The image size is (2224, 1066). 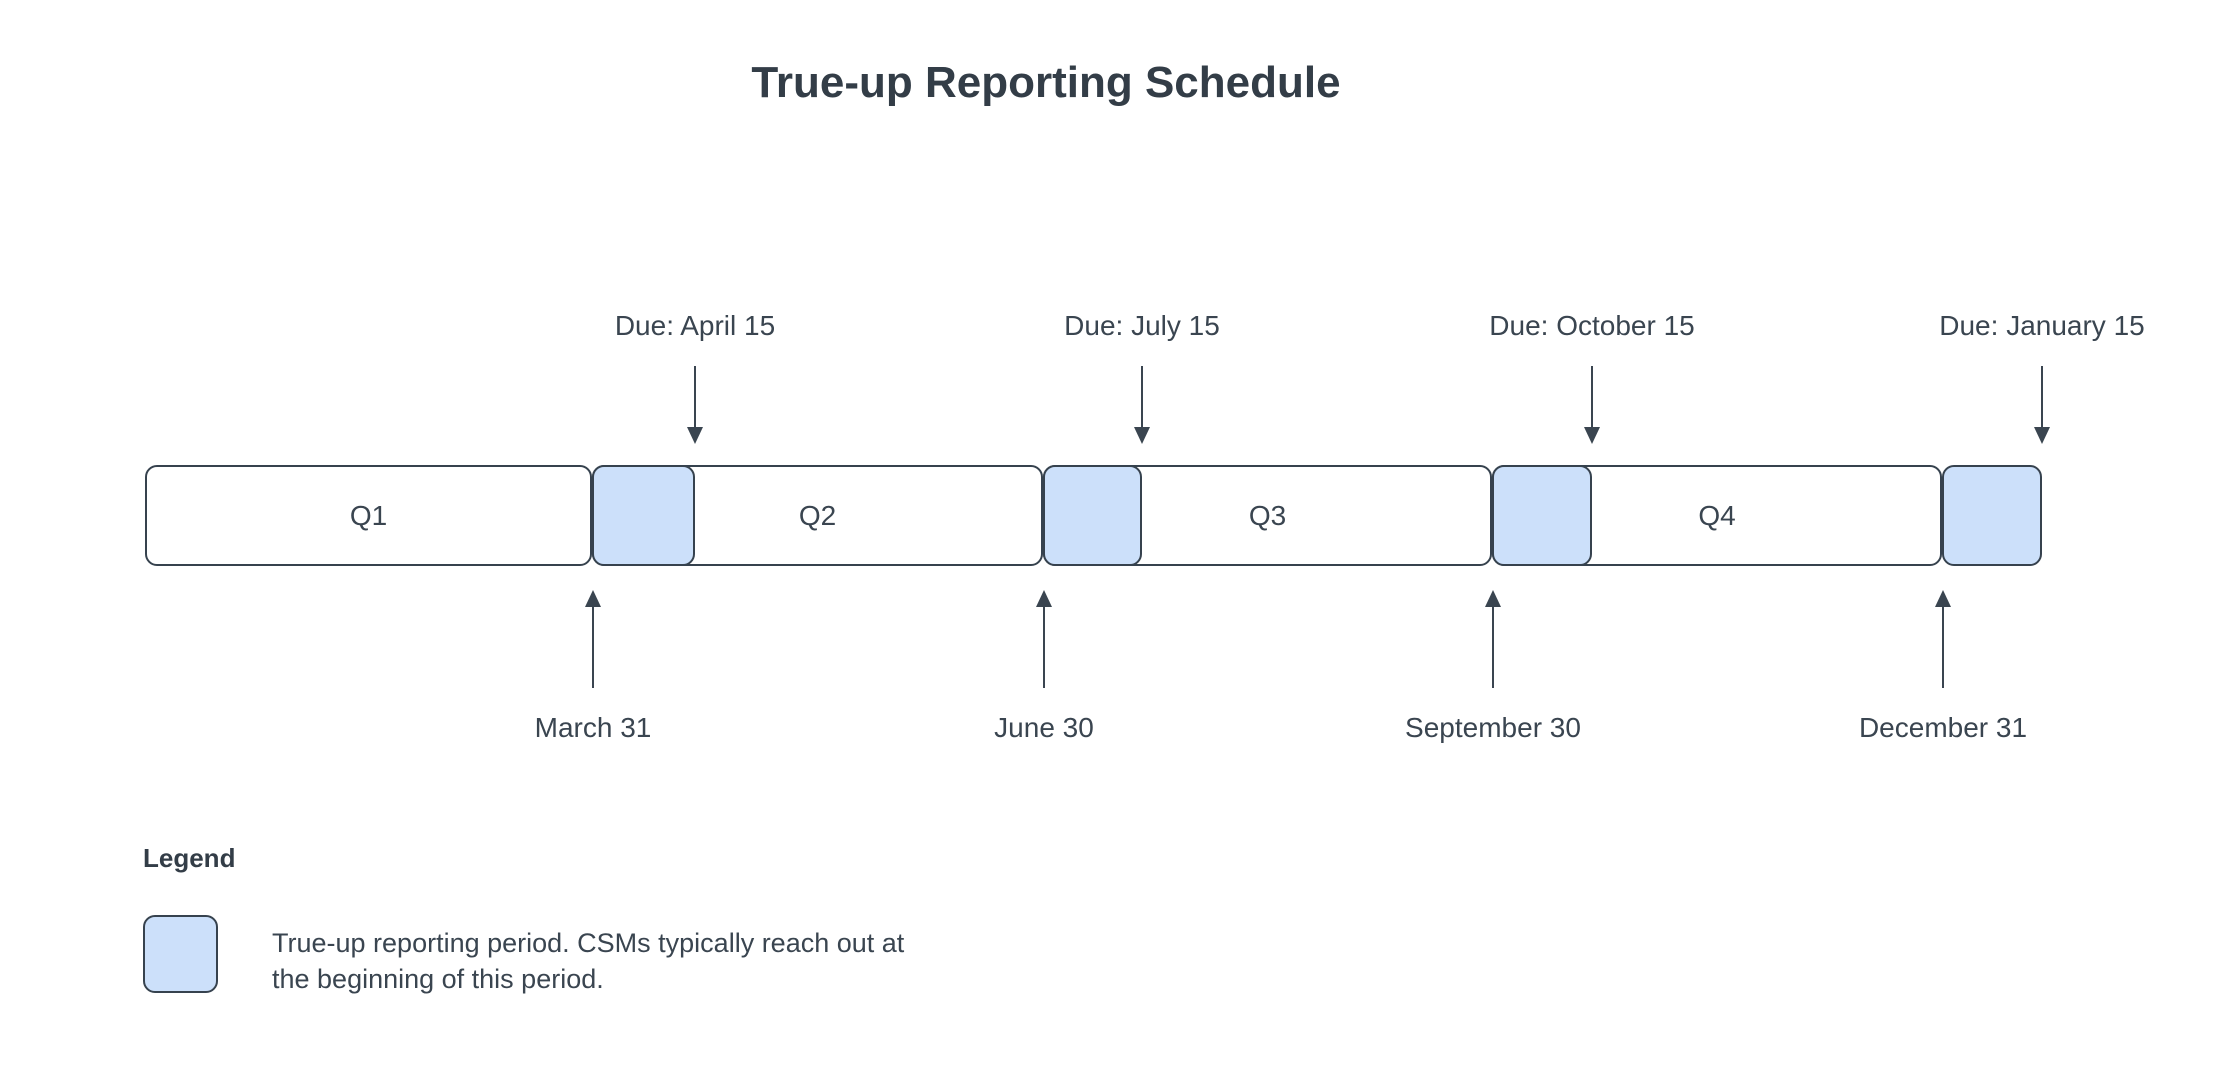 What do you see at coordinates (1044, 646) in the screenshot?
I see `up-arrow-line-june` at bounding box center [1044, 646].